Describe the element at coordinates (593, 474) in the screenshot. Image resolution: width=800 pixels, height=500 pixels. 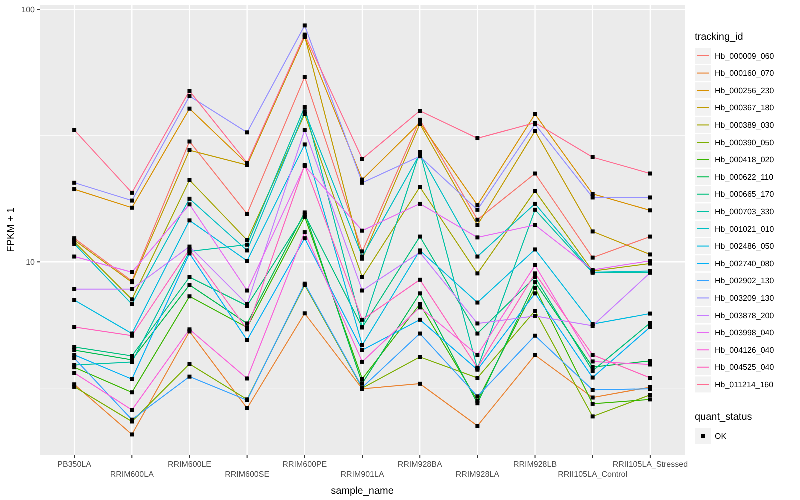
I see `x-tick-label: RRII105LA_Control` at that location.